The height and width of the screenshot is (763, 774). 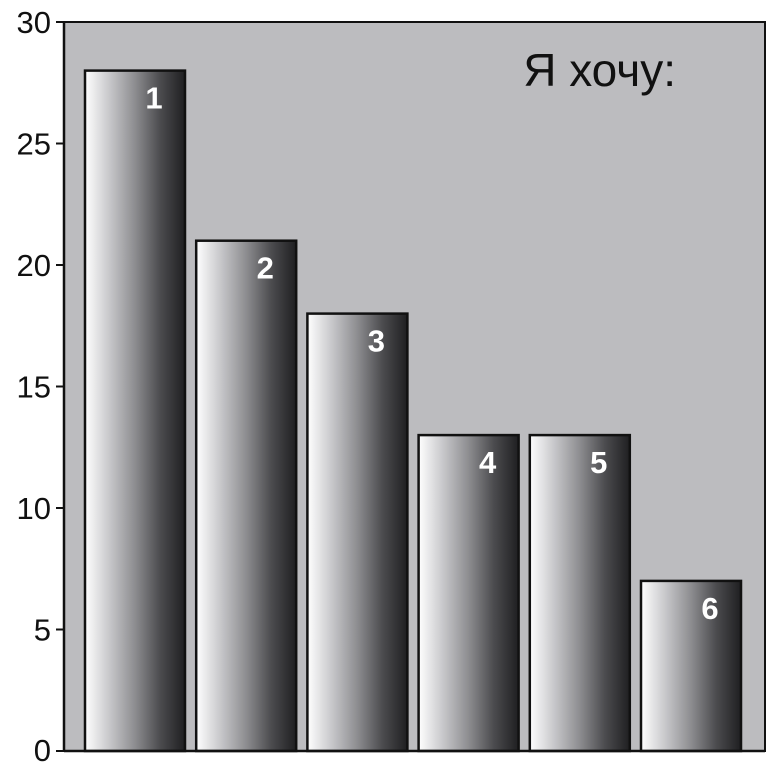 I want to click on y-tick-label-30: 30, so click(x=34, y=22).